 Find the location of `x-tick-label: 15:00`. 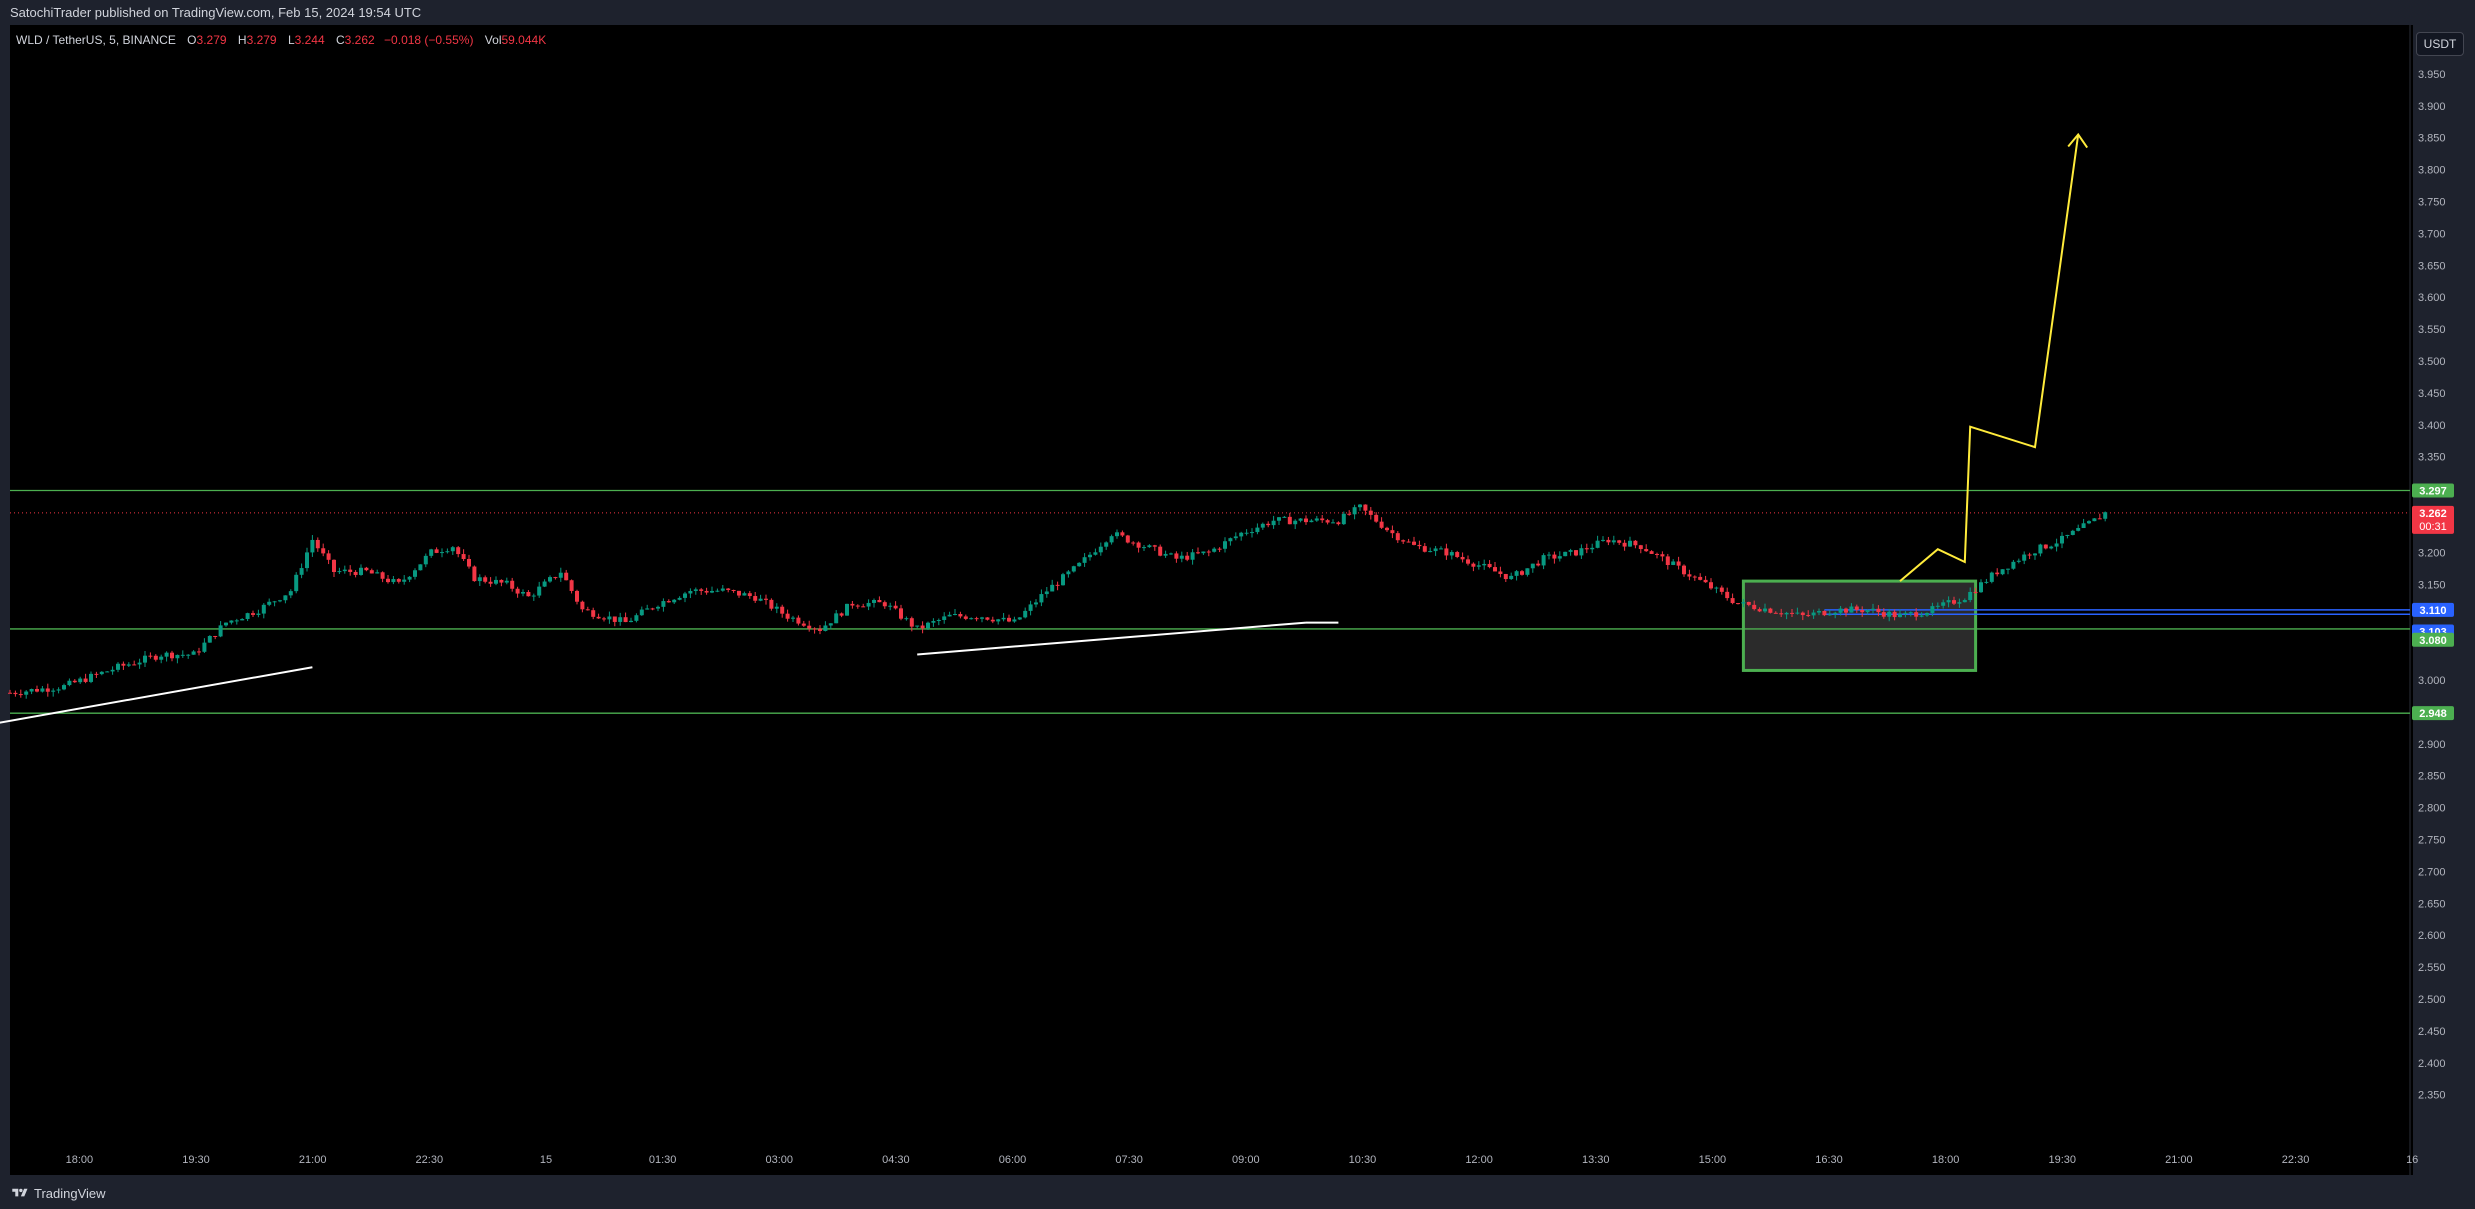

x-tick-label: 15:00 is located at coordinates (1713, 1160).